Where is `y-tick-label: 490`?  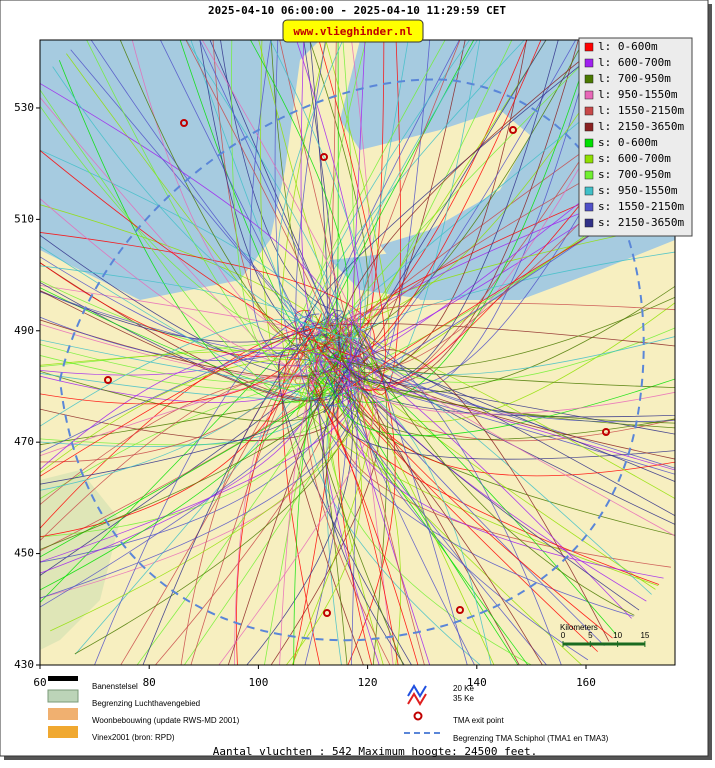
y-tick-label: 490 is located at coordinates (24, 330).